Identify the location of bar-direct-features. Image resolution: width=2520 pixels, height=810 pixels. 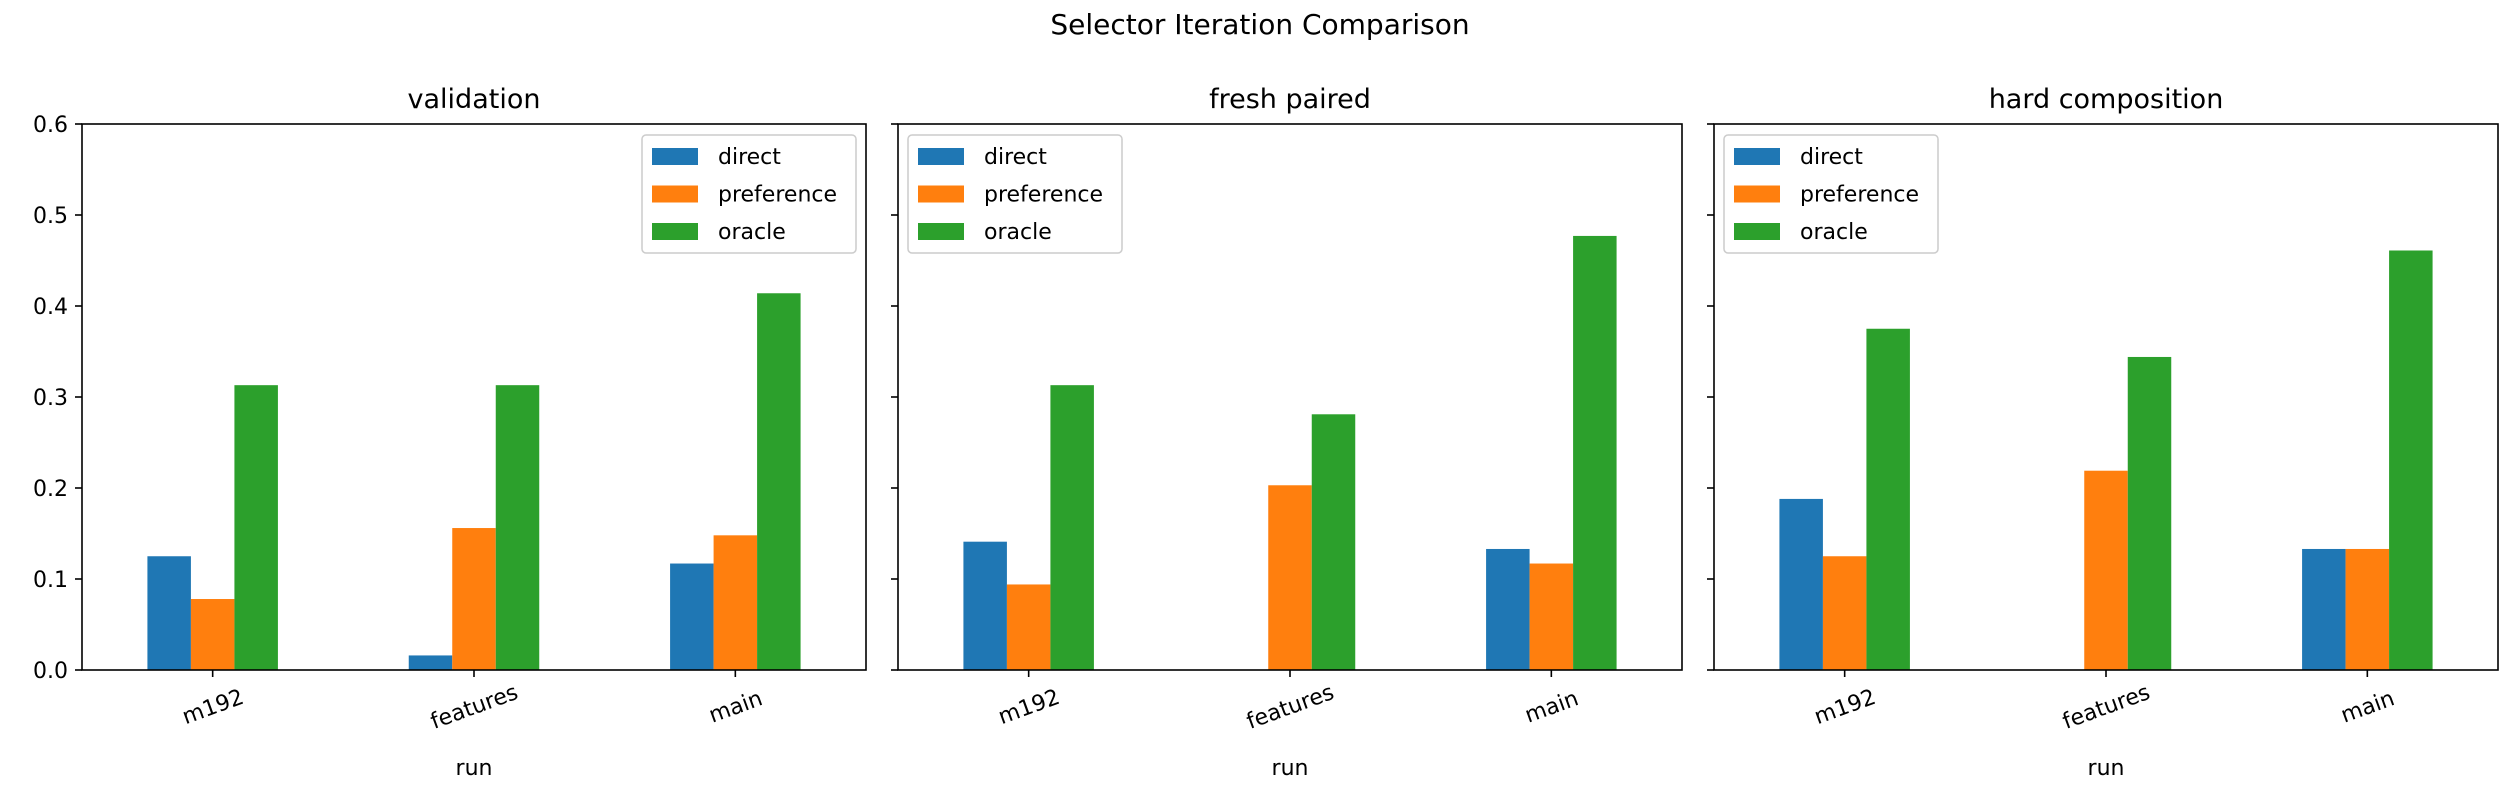
(430, 662).